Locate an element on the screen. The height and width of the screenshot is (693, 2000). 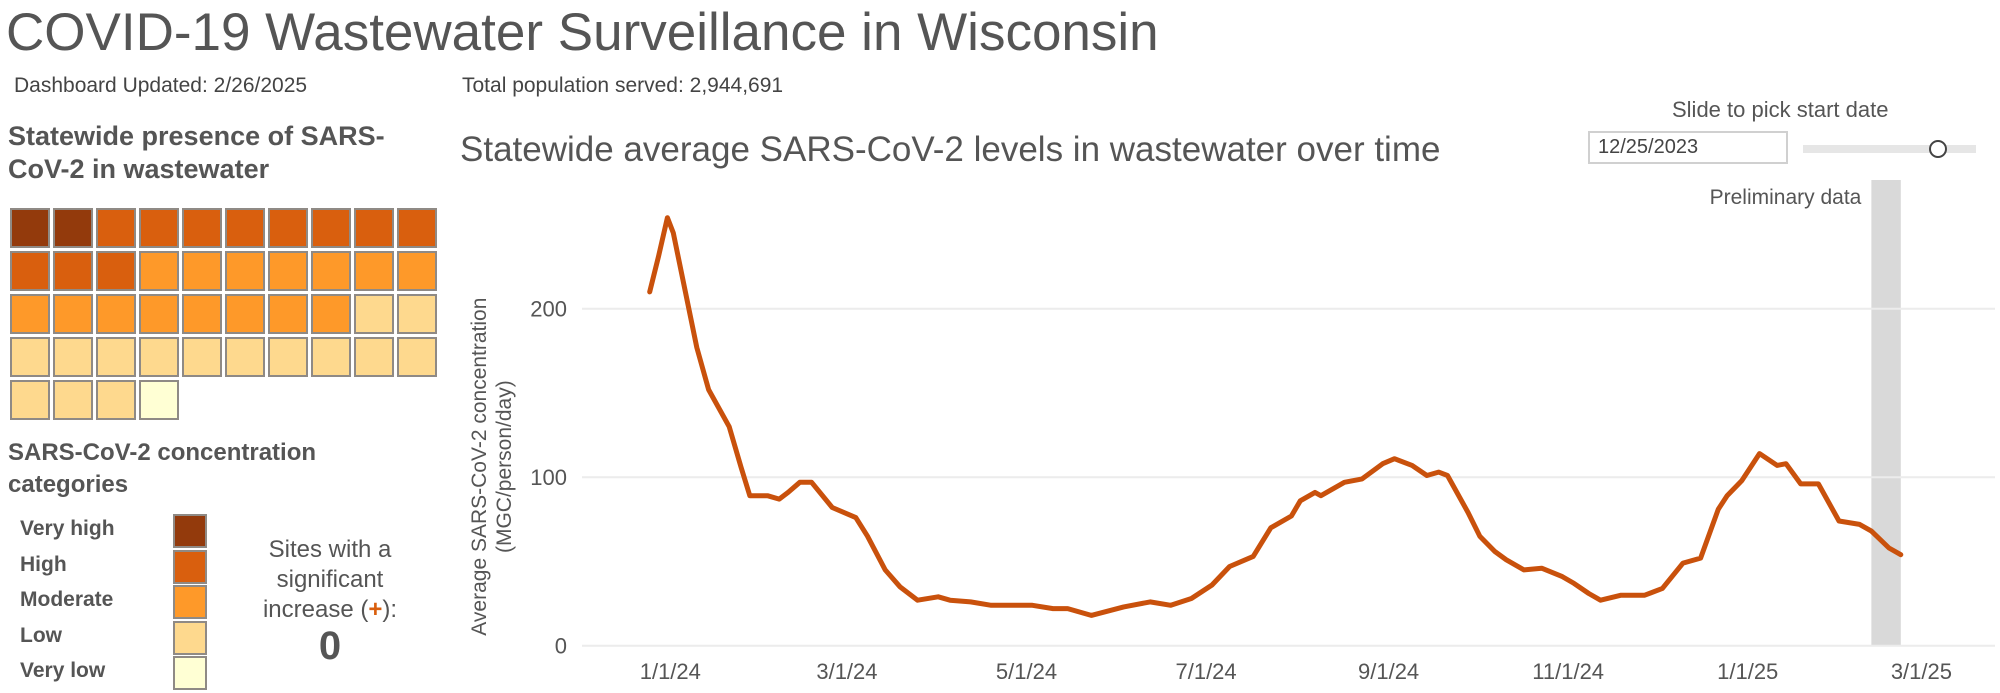
legend-label: Very high is located at coordinates (67, 528).